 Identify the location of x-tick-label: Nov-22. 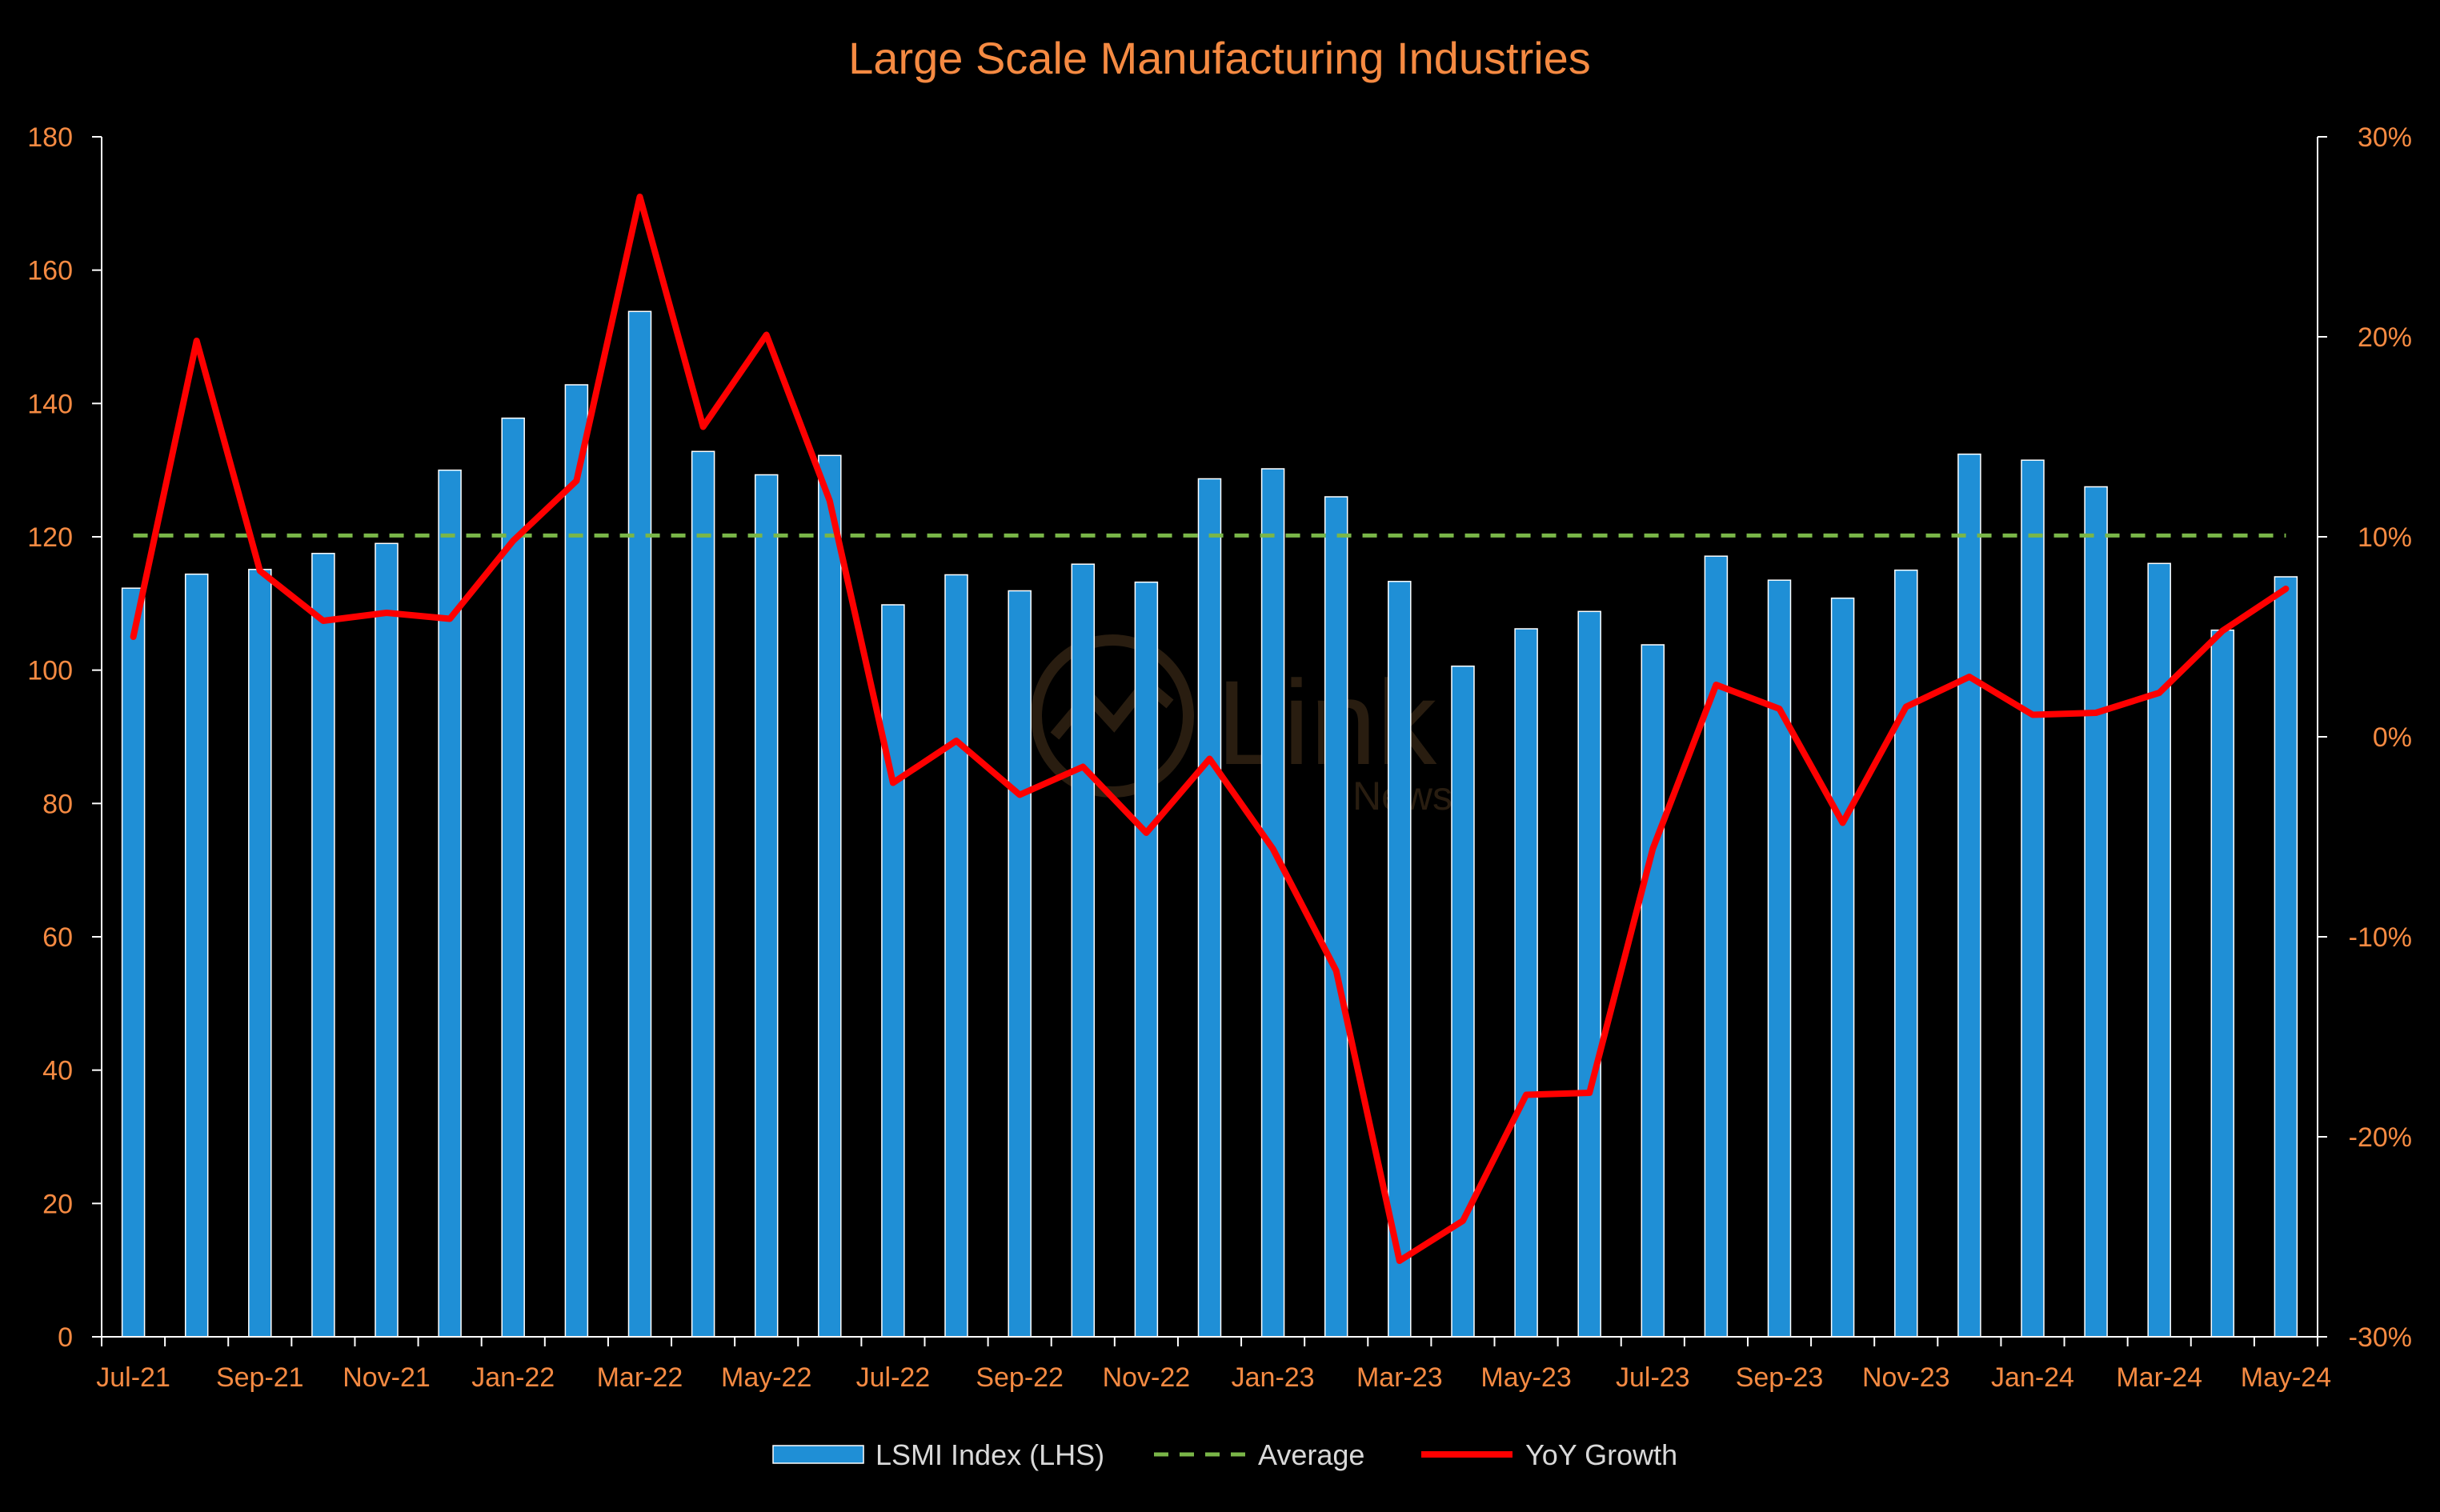
(1147, 1377).